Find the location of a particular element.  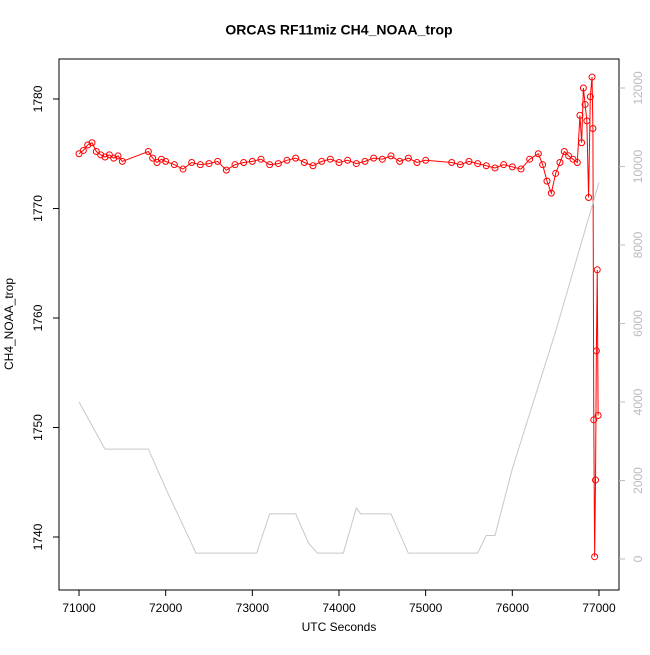

y-tick-label: 1770 is located at coordinates (38, 208).